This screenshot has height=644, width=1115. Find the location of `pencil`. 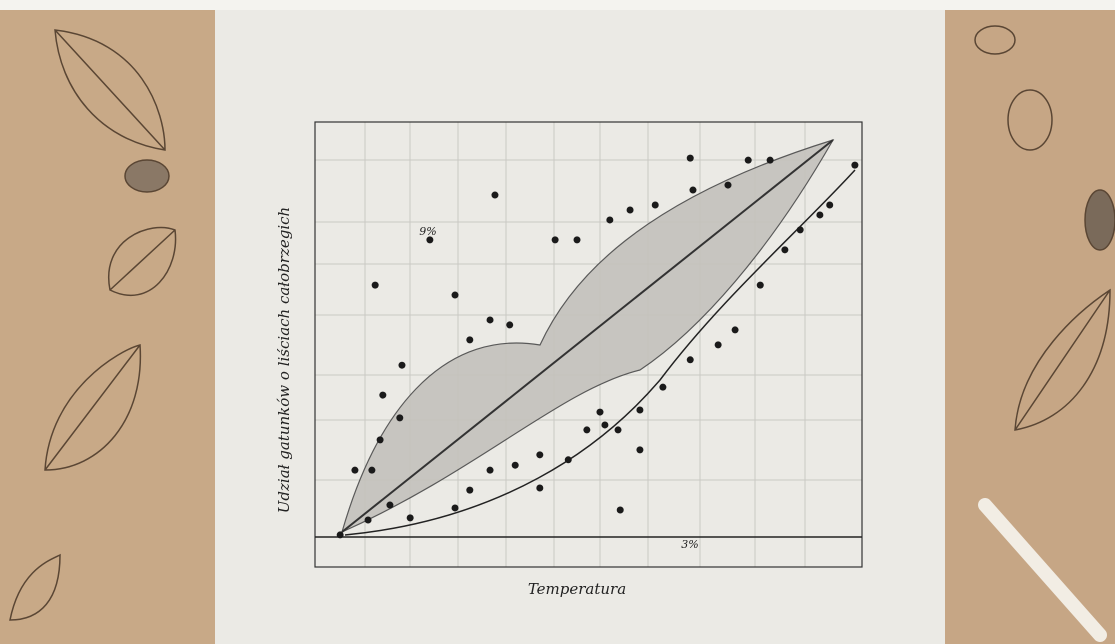

pencil is located at coordinates (1042, 570).